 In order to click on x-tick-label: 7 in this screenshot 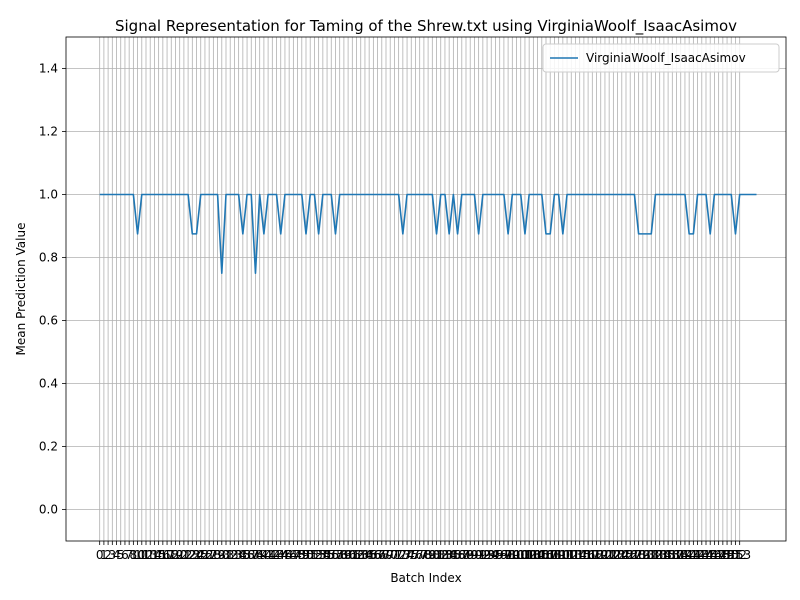, I will do `click(129, 555)`.